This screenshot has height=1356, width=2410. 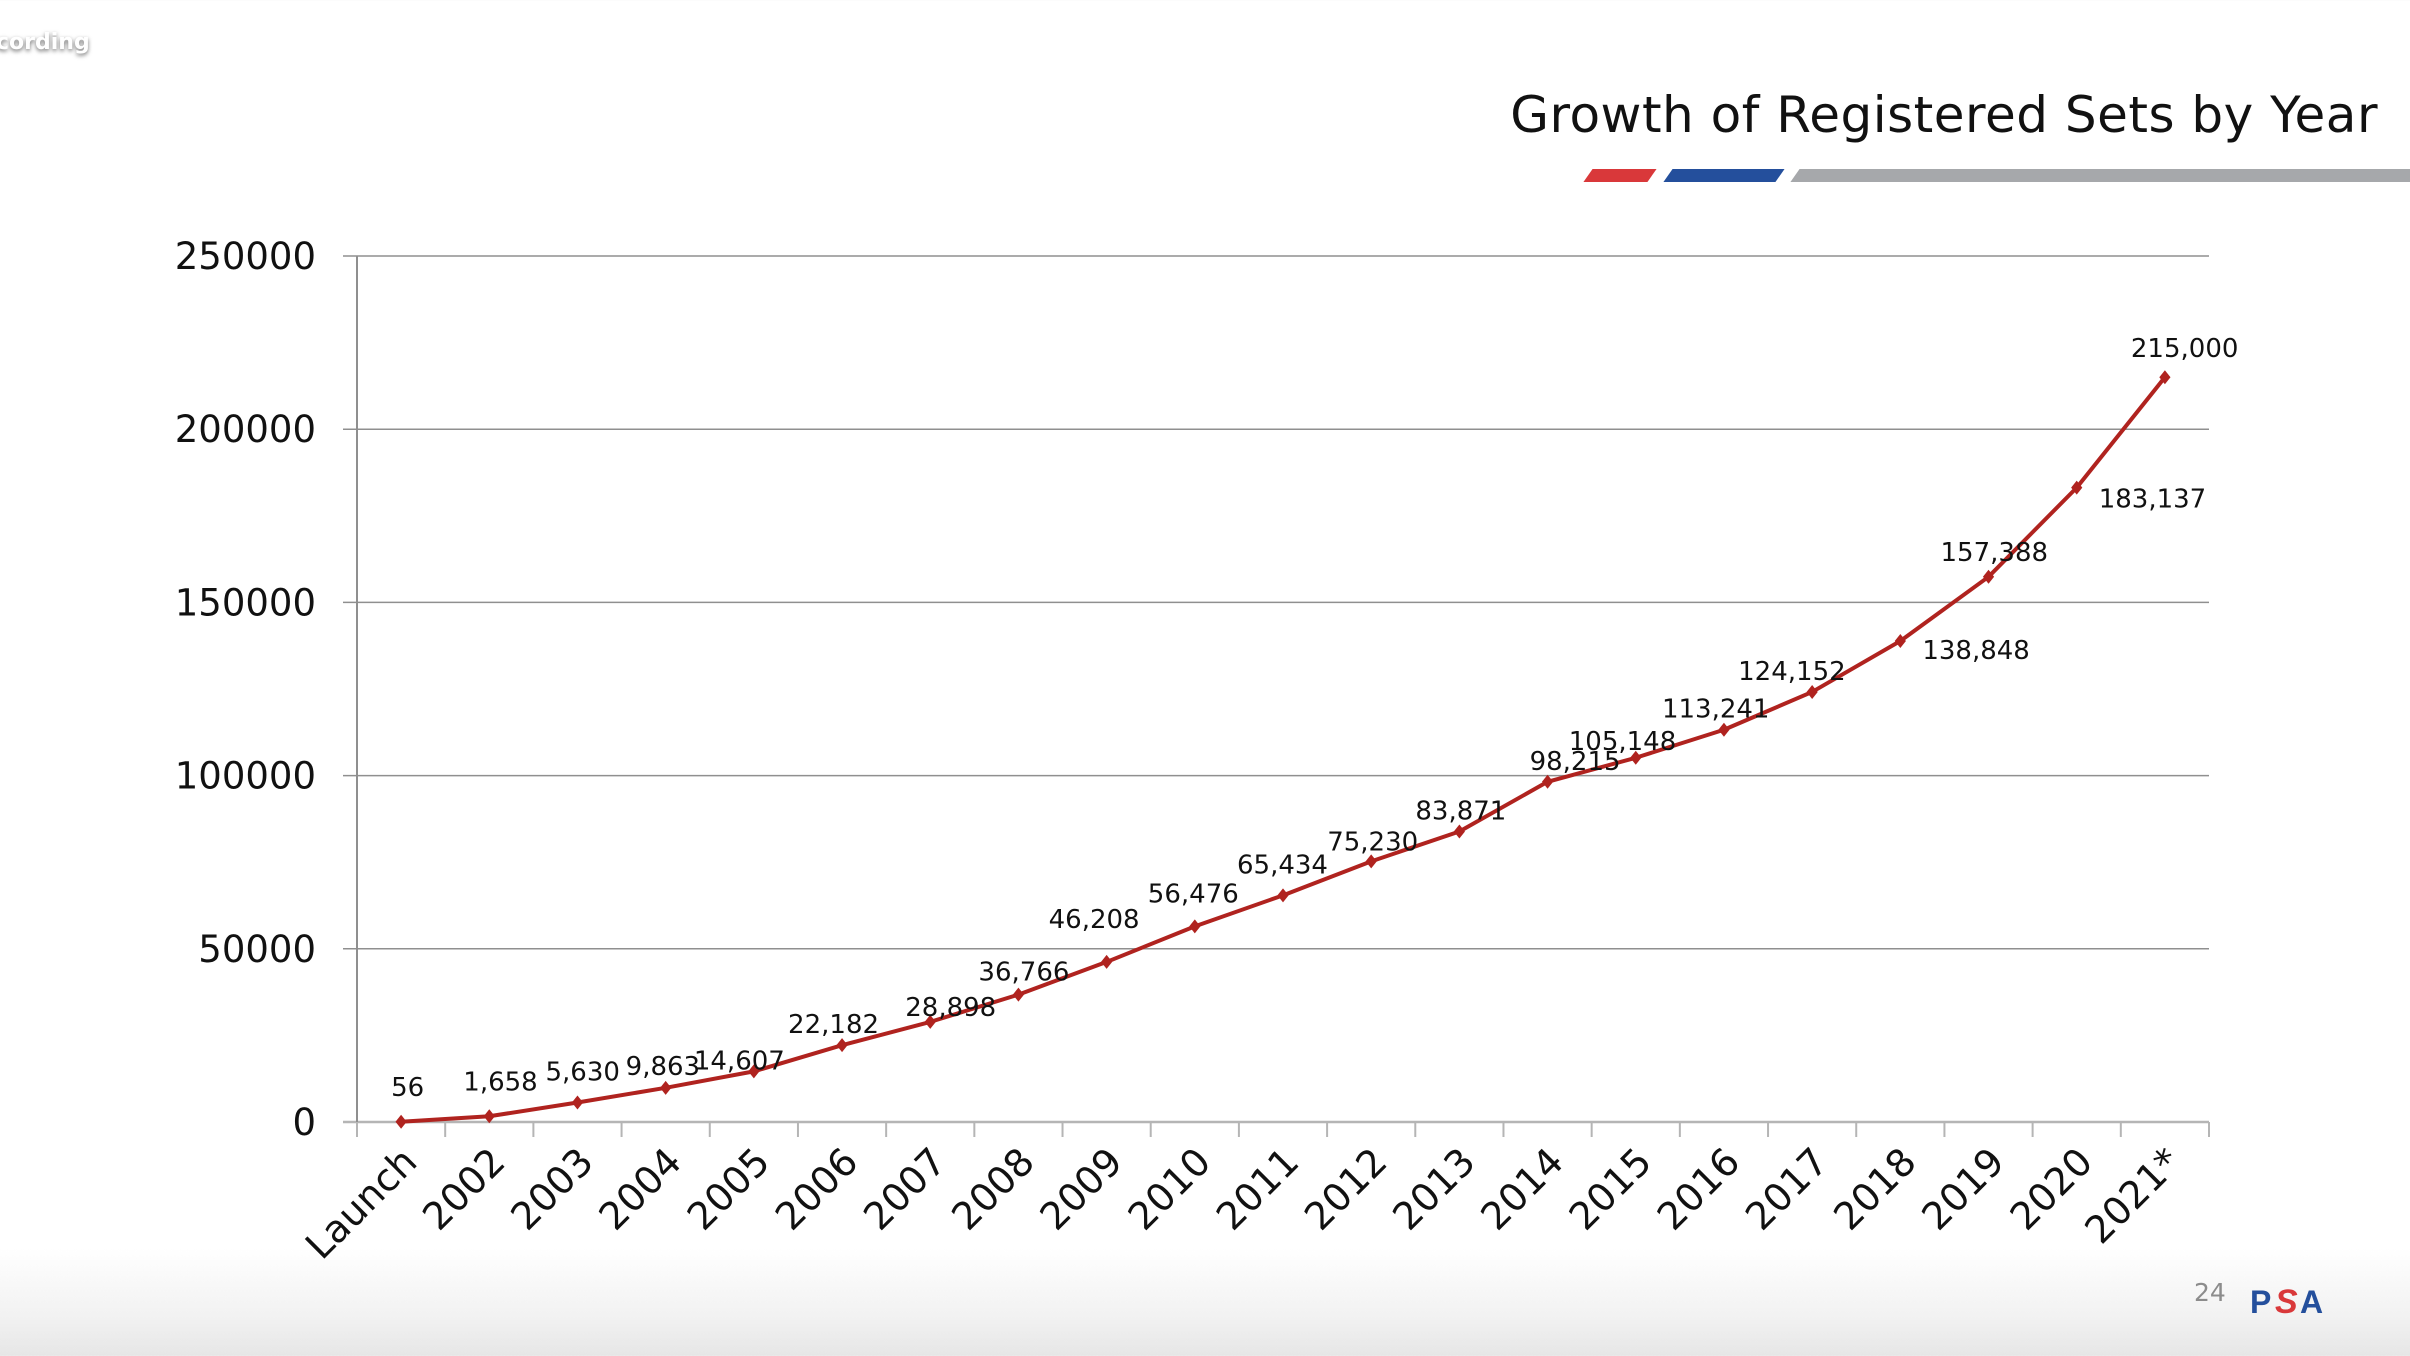 What do you see at coordinates (582, 1072) in the screenshot?
I see `data-label: 5,630` at bounding box center [582, 1072].